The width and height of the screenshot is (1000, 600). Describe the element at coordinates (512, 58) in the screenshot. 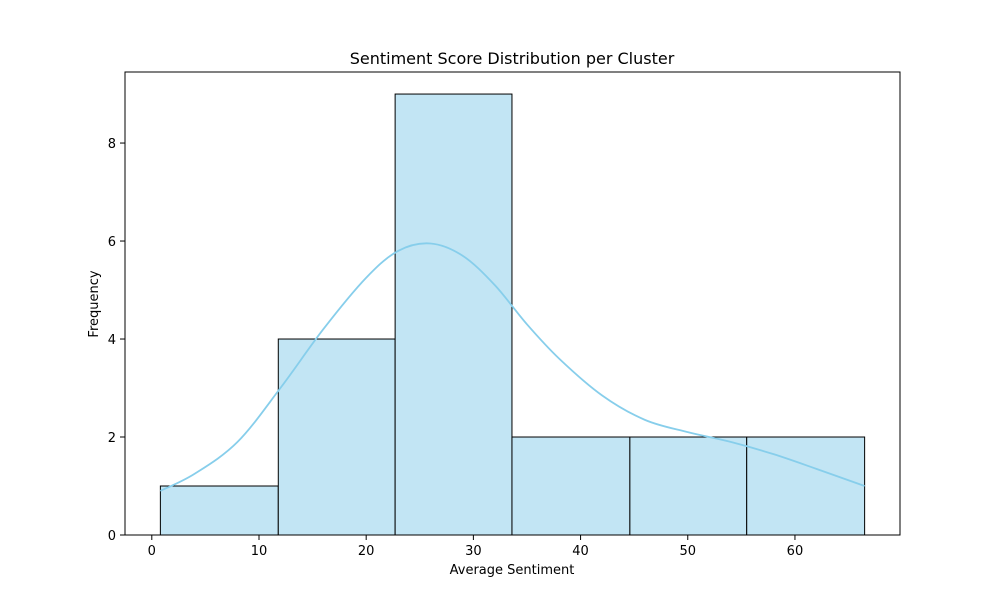

I see `chart-title: Sentiment Score Distribution per Cluster` at that location.